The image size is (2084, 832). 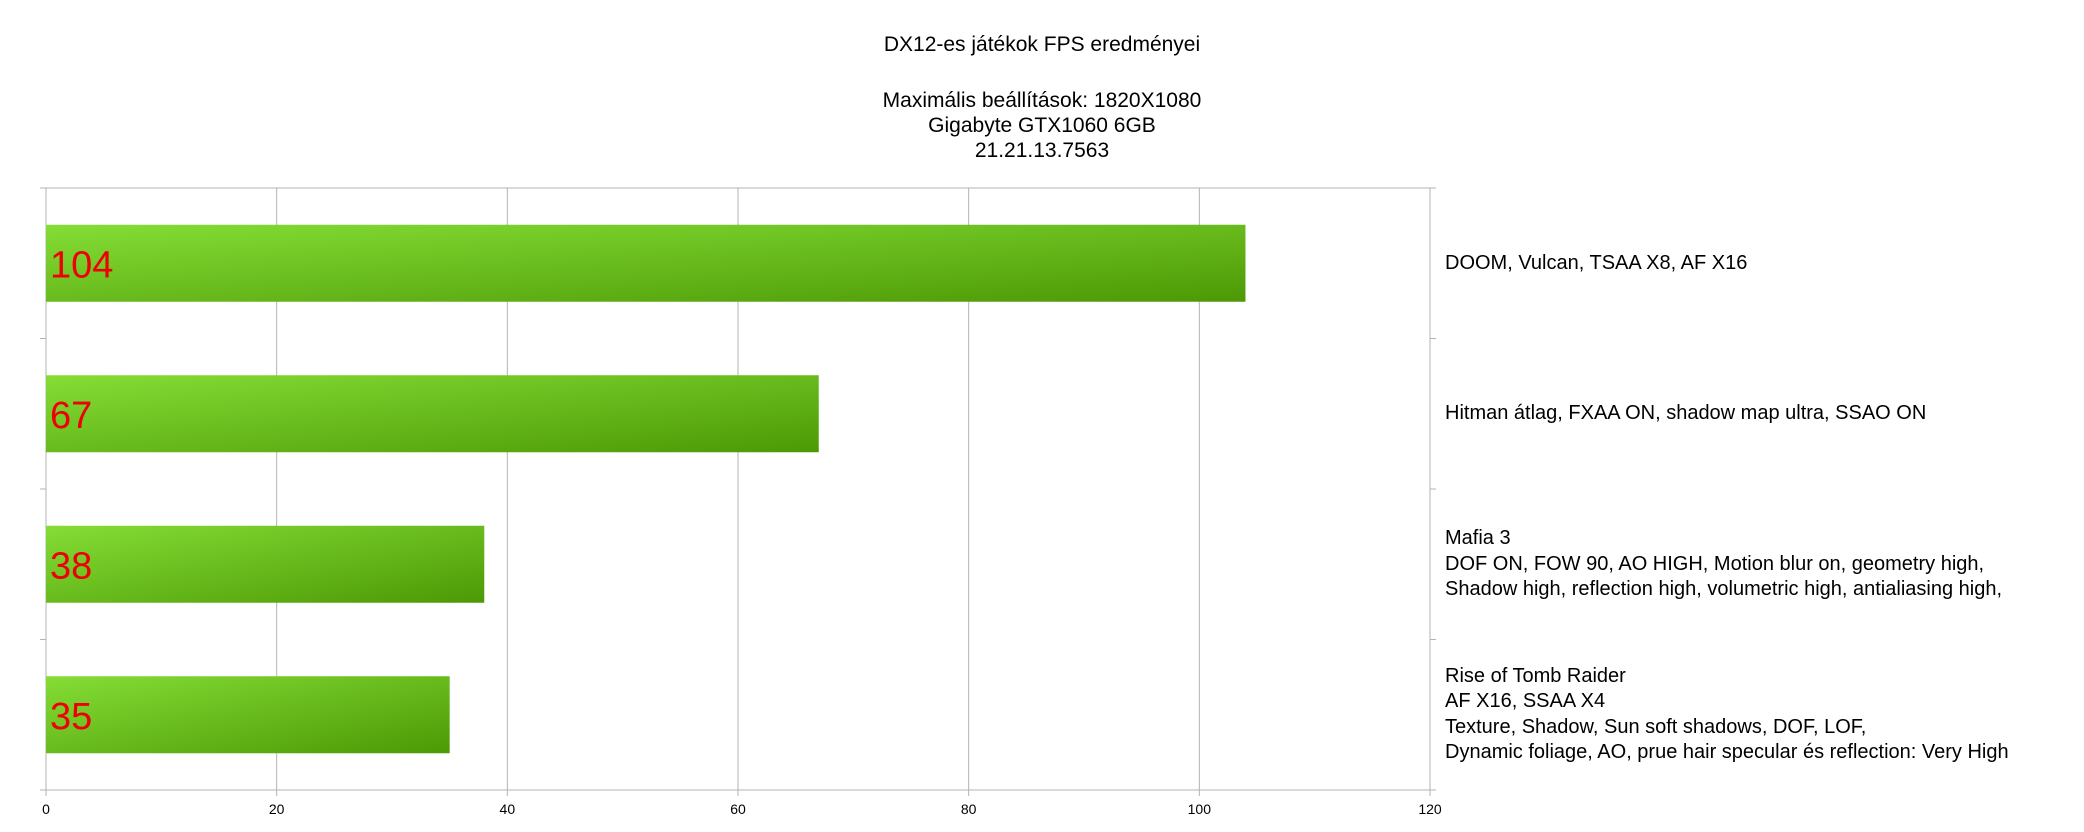 What do you see at coordinates (71, 566) in the screenshot?
I see `value-label-2: 38` at bounding box center [71, 566].